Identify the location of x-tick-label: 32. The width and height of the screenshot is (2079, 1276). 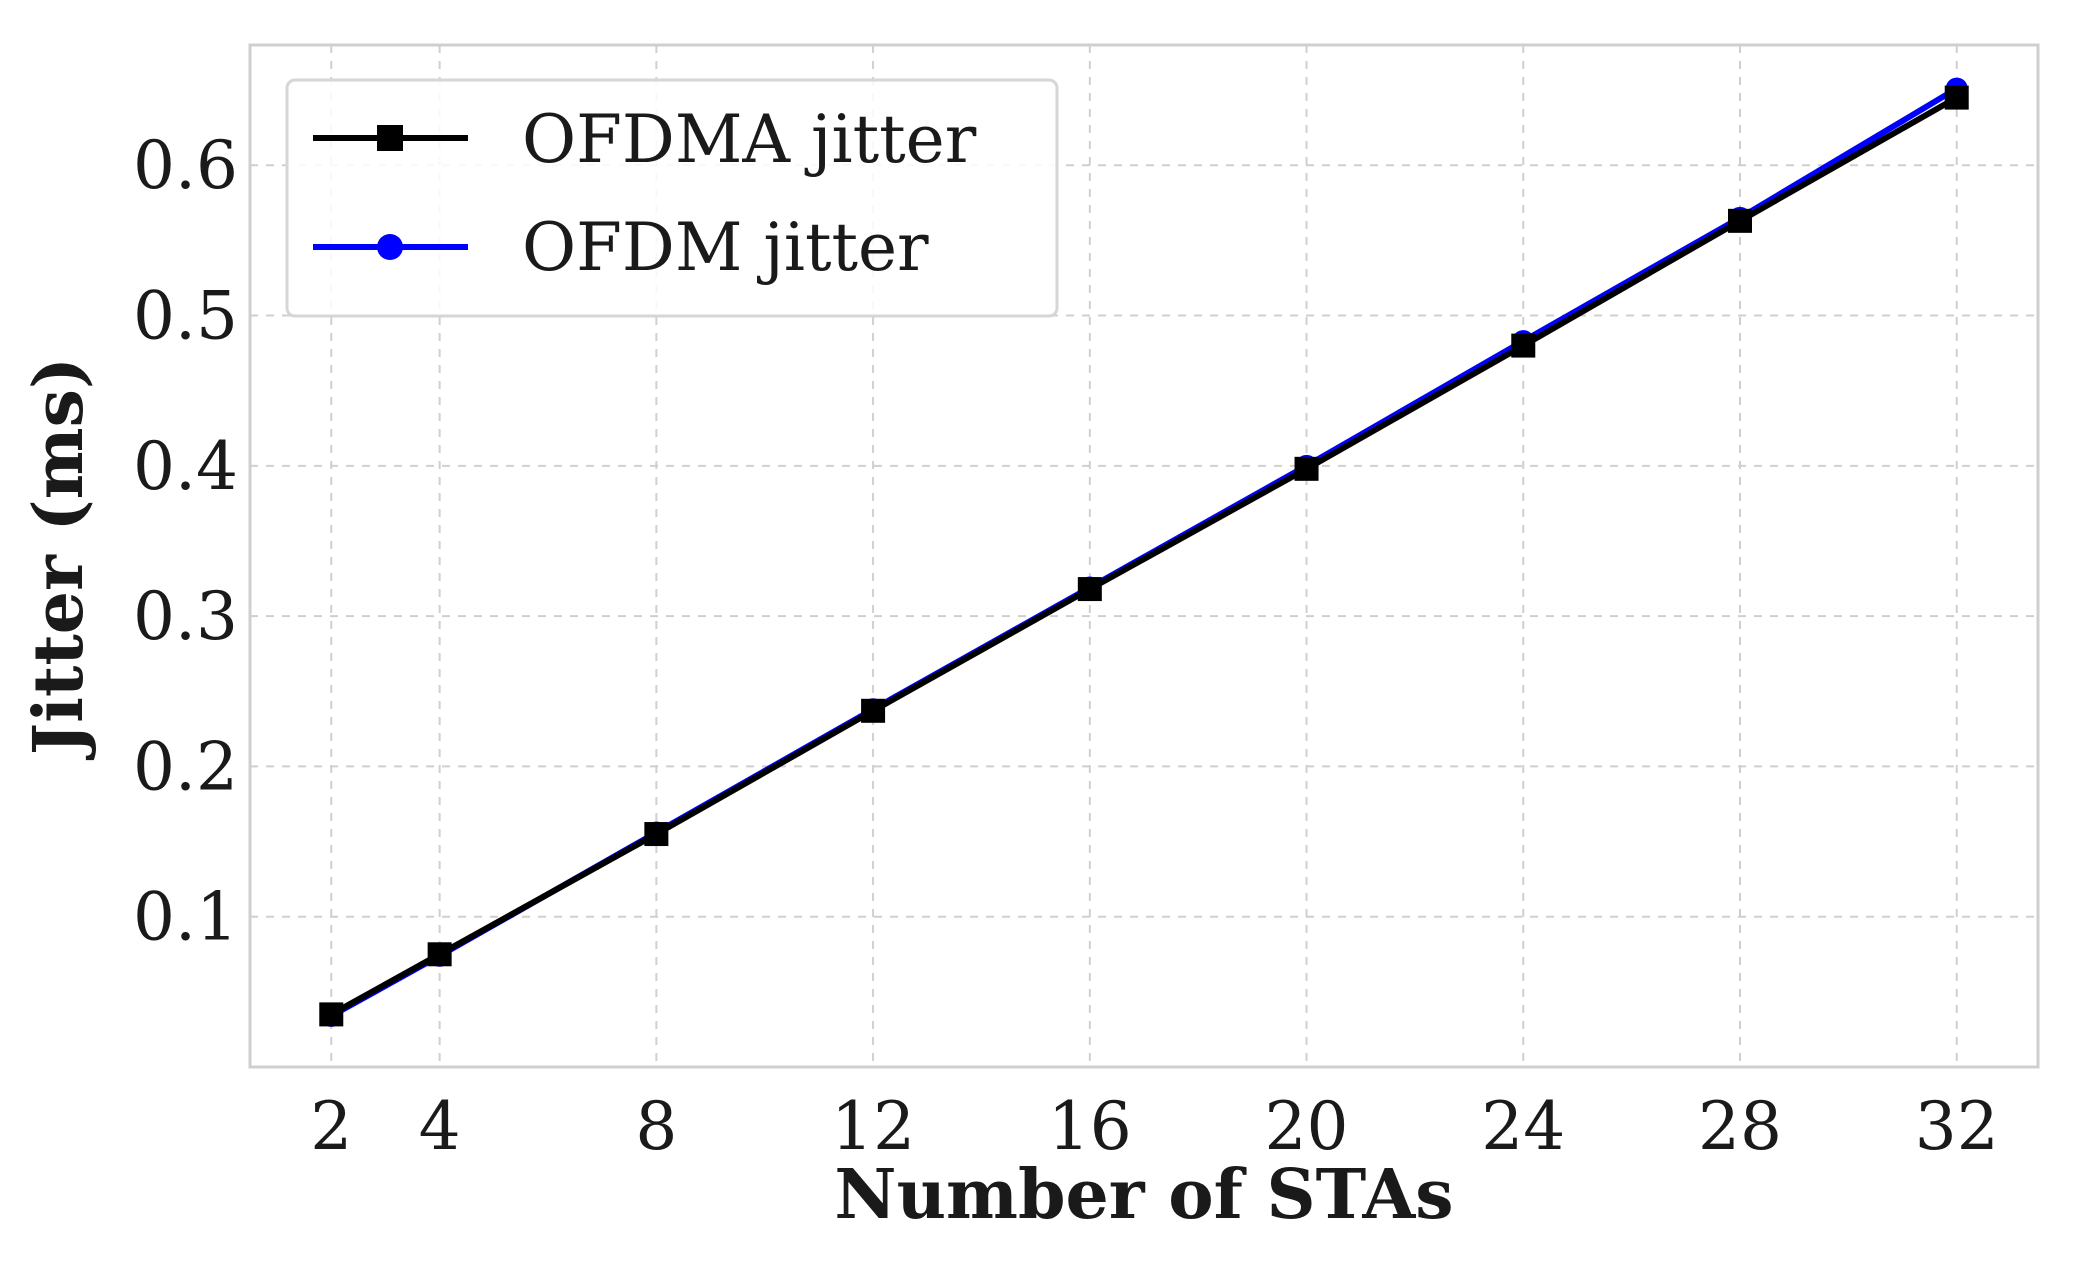
(1957, 1126).